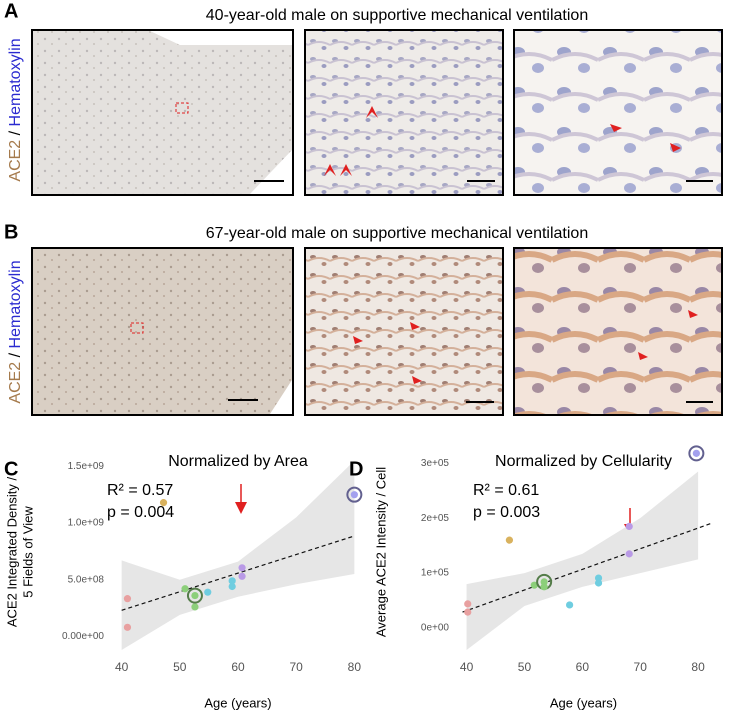 The width and height of the screenshot is (740, 716). Describe the element at coordinates (11, 232) in the screenshot. I see `panel-letter: B` at that location.